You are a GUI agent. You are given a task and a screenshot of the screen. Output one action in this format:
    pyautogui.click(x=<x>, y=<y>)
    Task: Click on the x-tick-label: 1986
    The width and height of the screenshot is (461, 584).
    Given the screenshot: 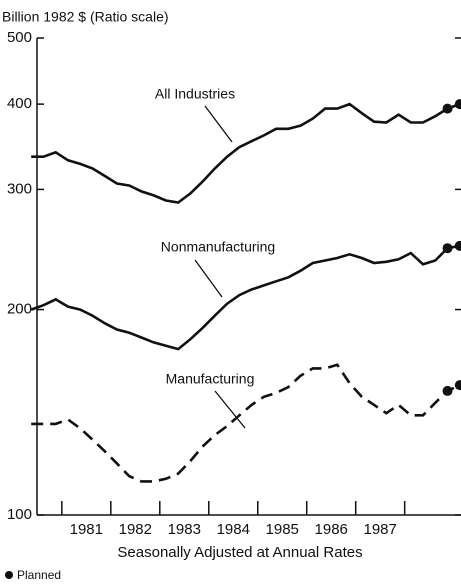 What is the action you would take?
    pyautogui.click(x=331, y=529)
    